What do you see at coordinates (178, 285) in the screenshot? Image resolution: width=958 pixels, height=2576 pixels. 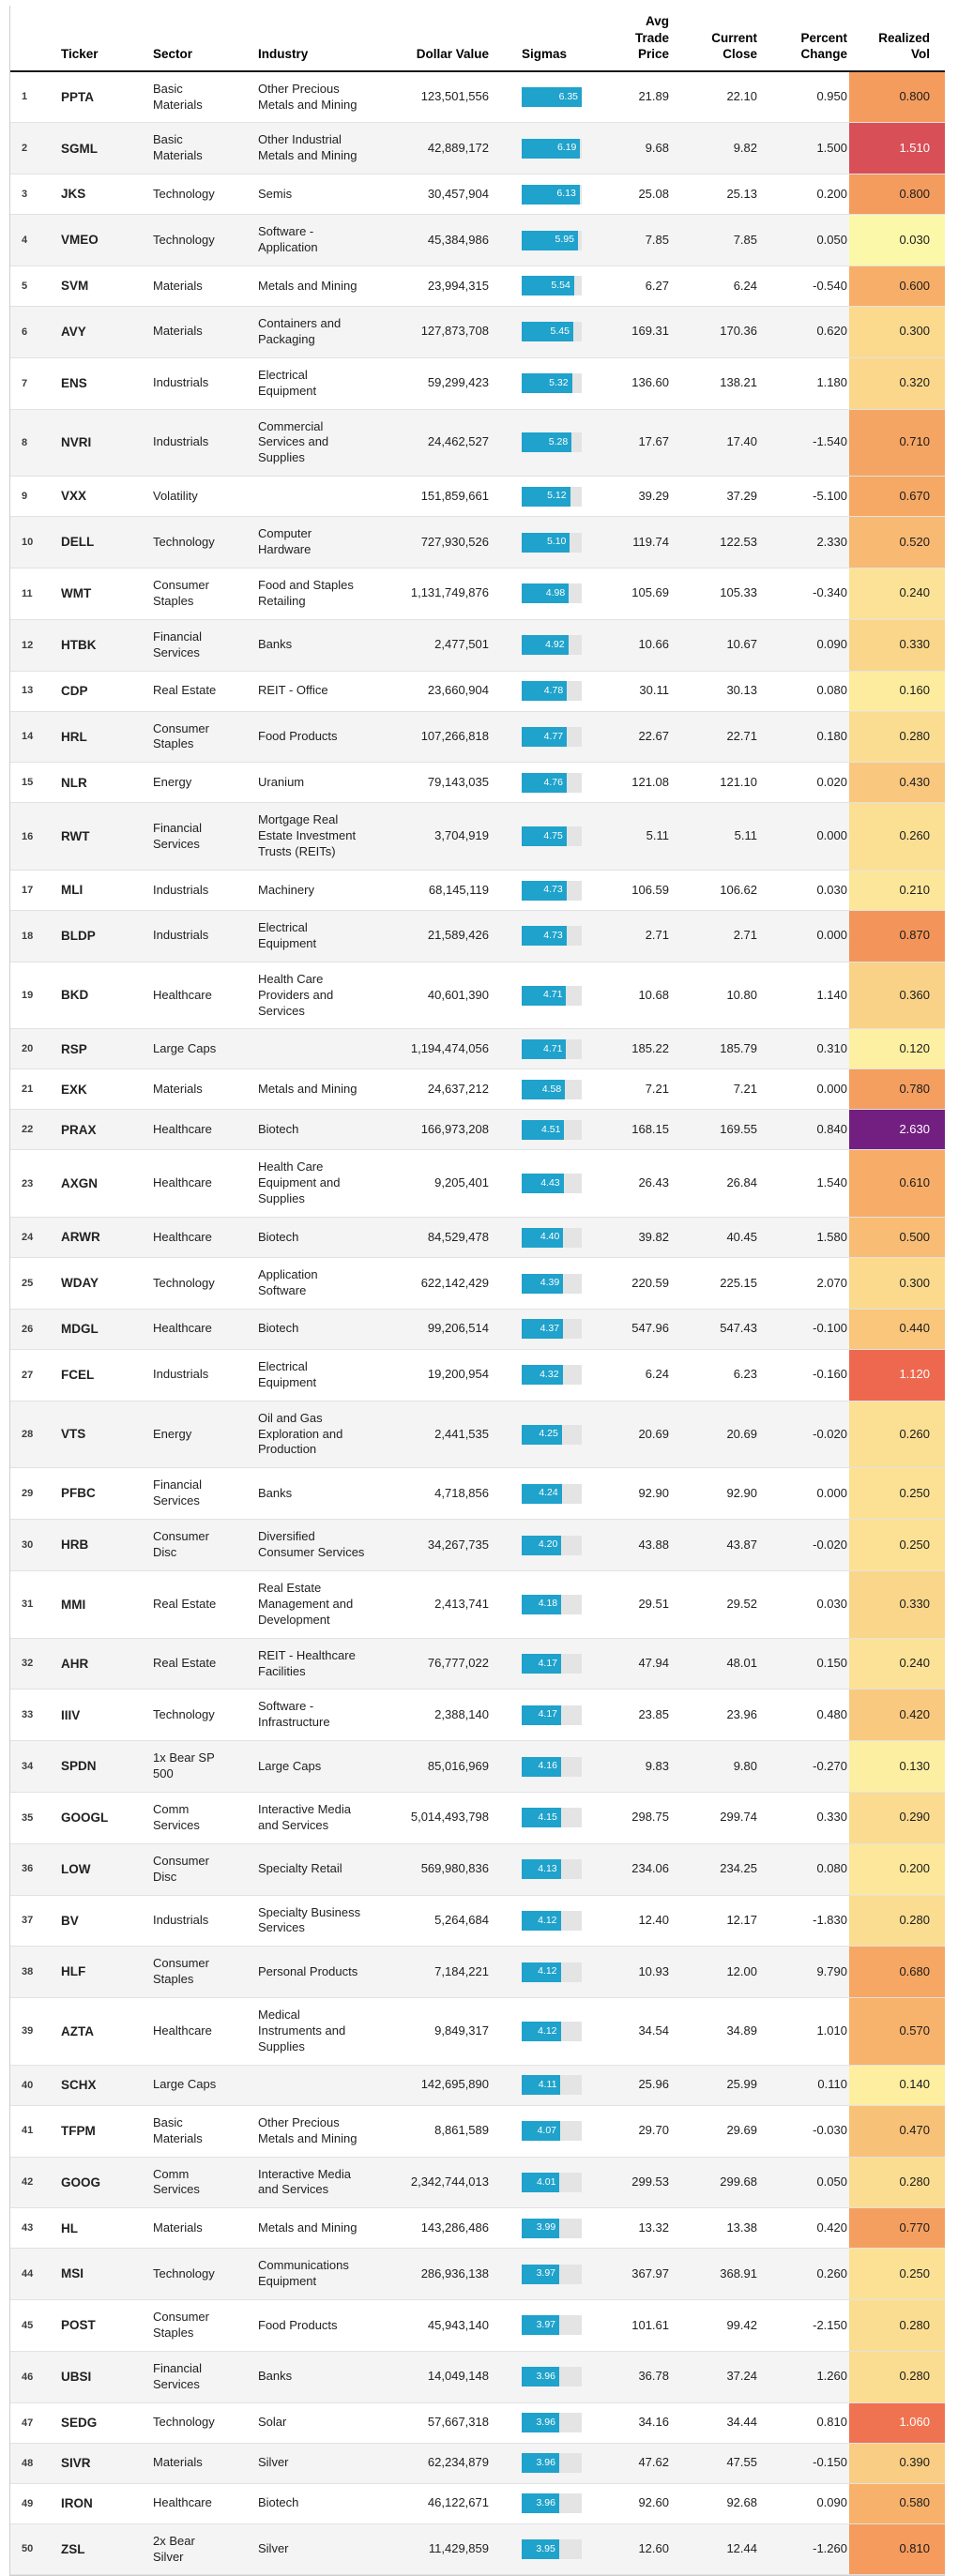 I see `sector-cell: Materials` at bounding box center [178, 285].